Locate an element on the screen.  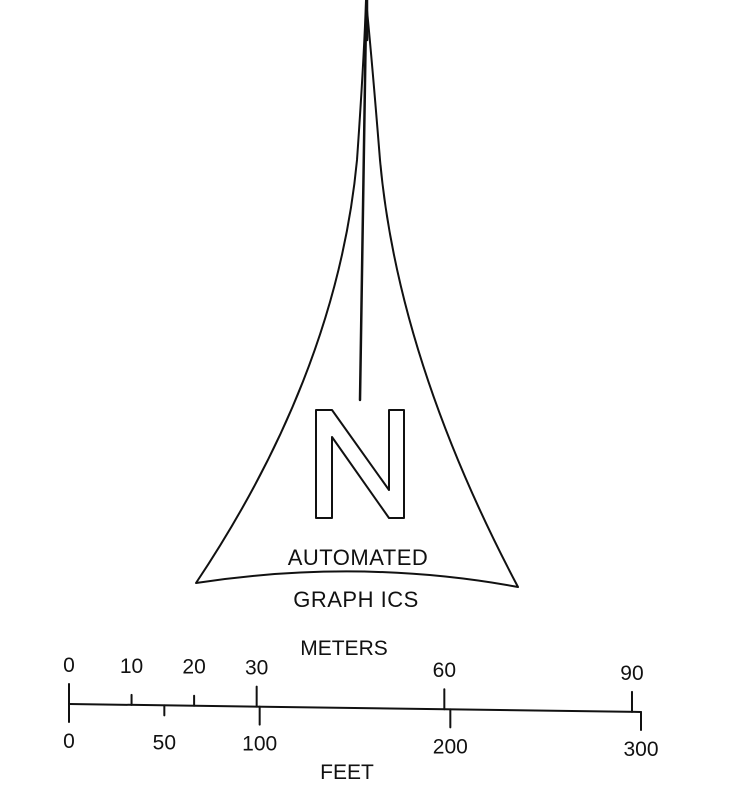
feet-tick-label: 300 is located at coordinates (640, 749).